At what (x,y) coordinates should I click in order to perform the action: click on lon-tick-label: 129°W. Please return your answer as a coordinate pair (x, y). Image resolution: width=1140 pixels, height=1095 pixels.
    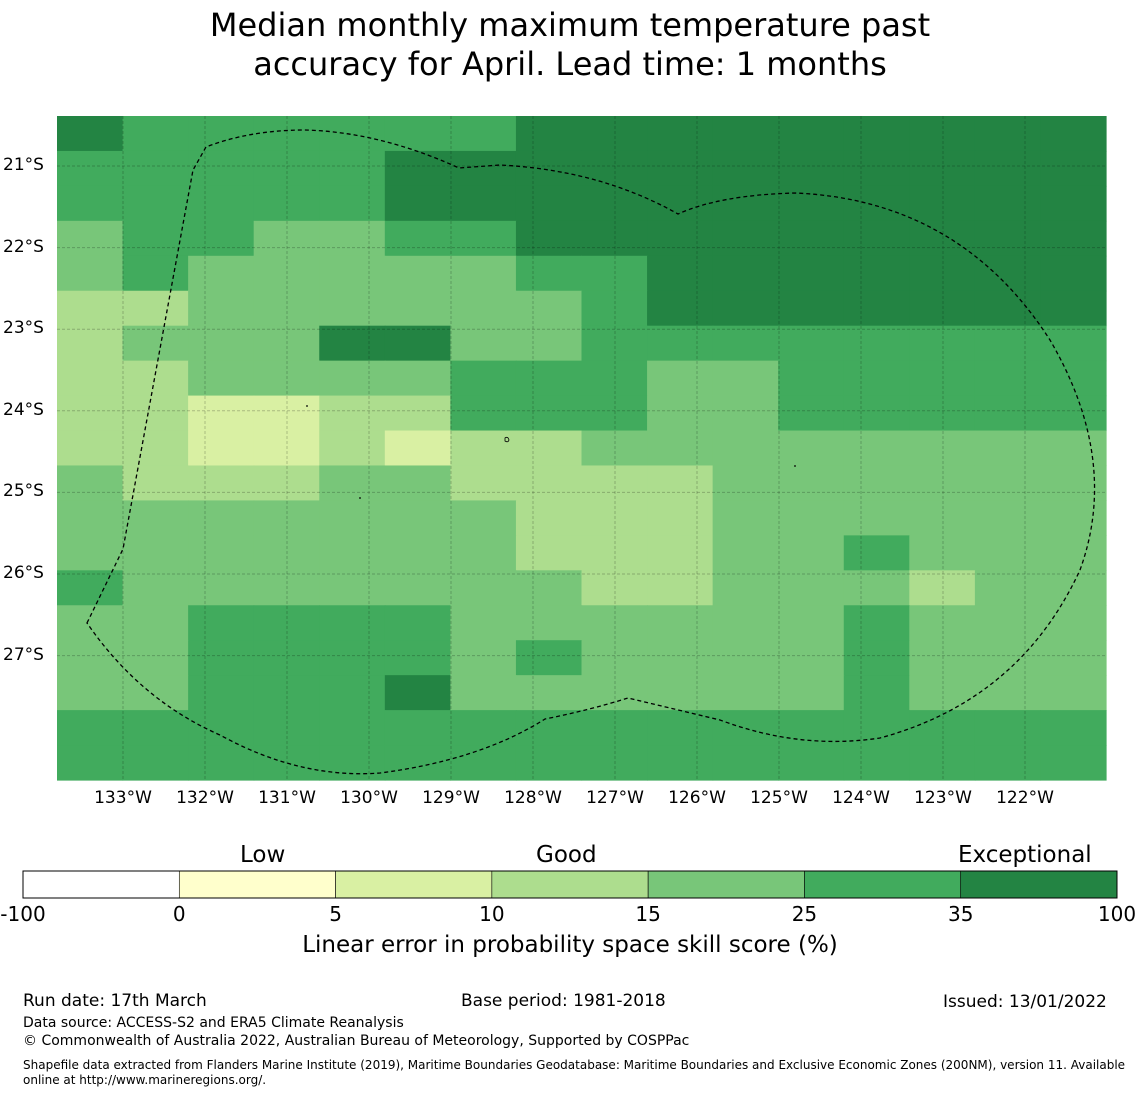
    Looking at the image, I should click on (451, 798).